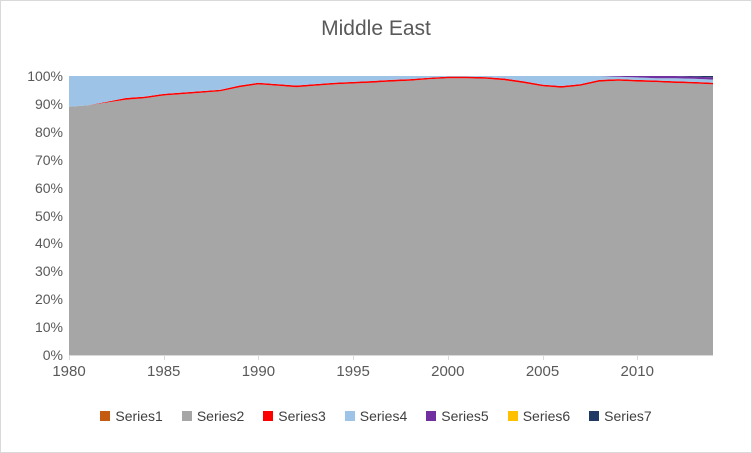 This screenshot has height=453, width=752. What do you see at coordinates (376, 28) in the screenshot?
I see `chart-title: Middle East` at bounding box center [376, 28].